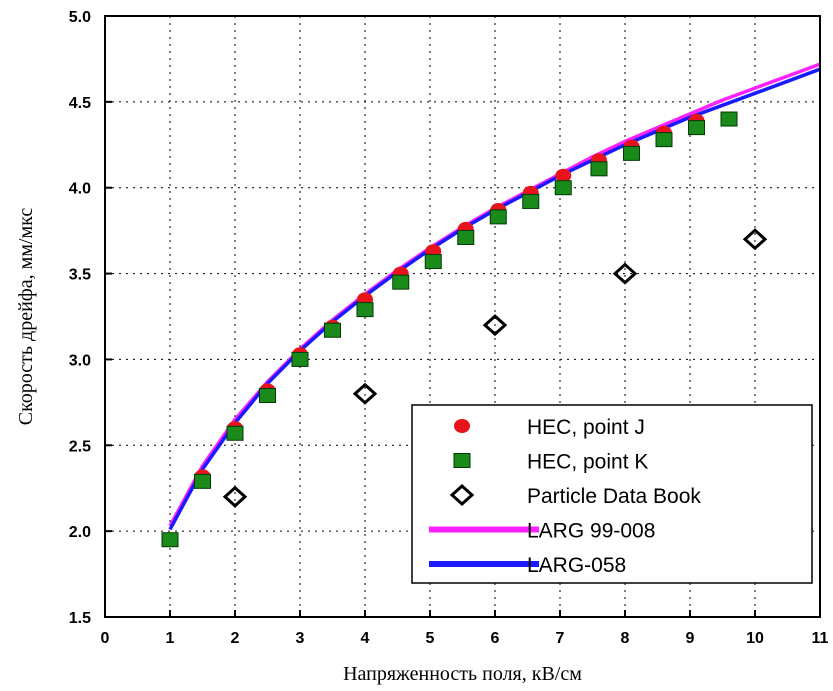  I want to click on x-axis-title: Напряженность поля, кВ/см, so click(462, 674).